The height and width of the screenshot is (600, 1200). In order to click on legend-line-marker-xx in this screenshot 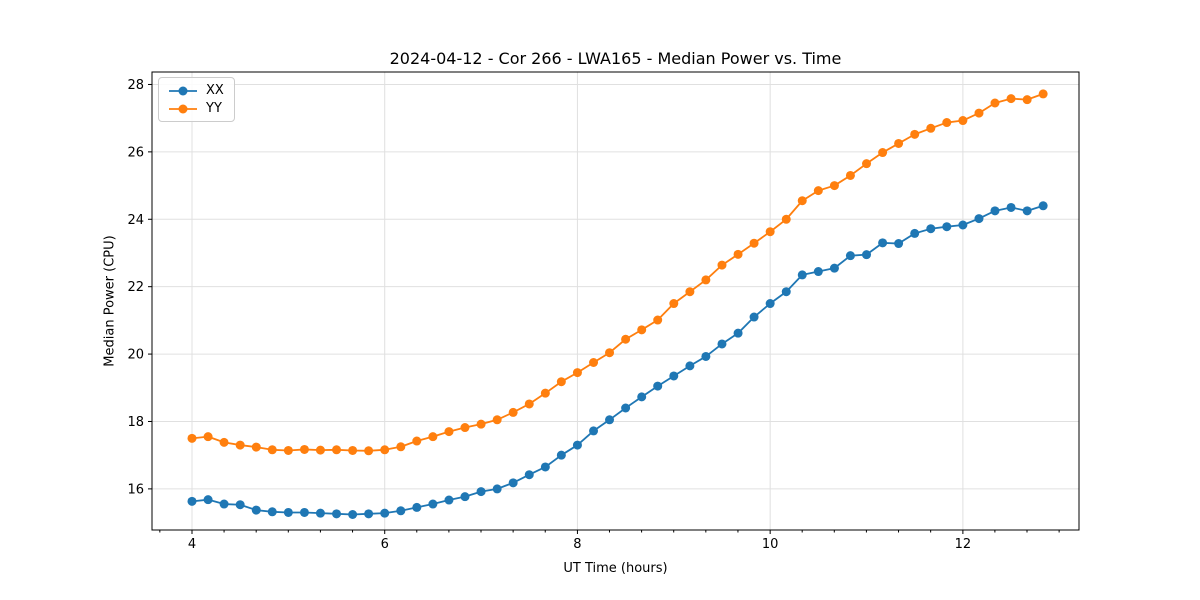, I will do `click(183, 90)`.